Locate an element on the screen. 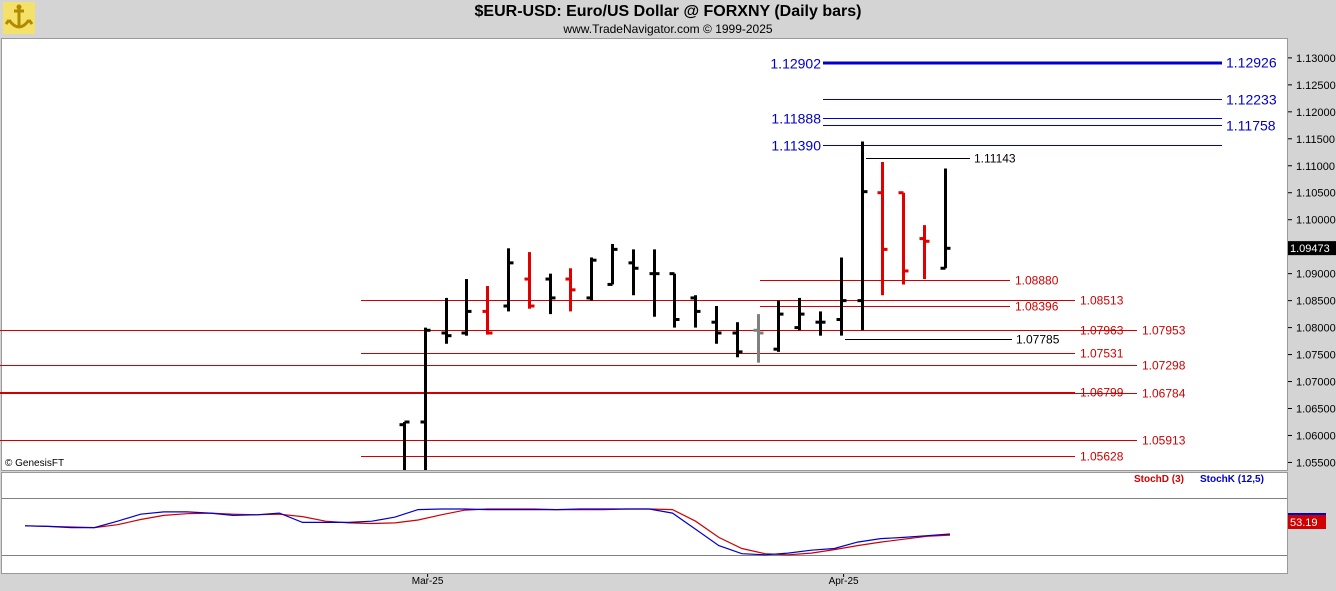 Image resolution: width=1336 pixels, height=591 pixels. stoch-d-line is located at coordinates (487, 532).